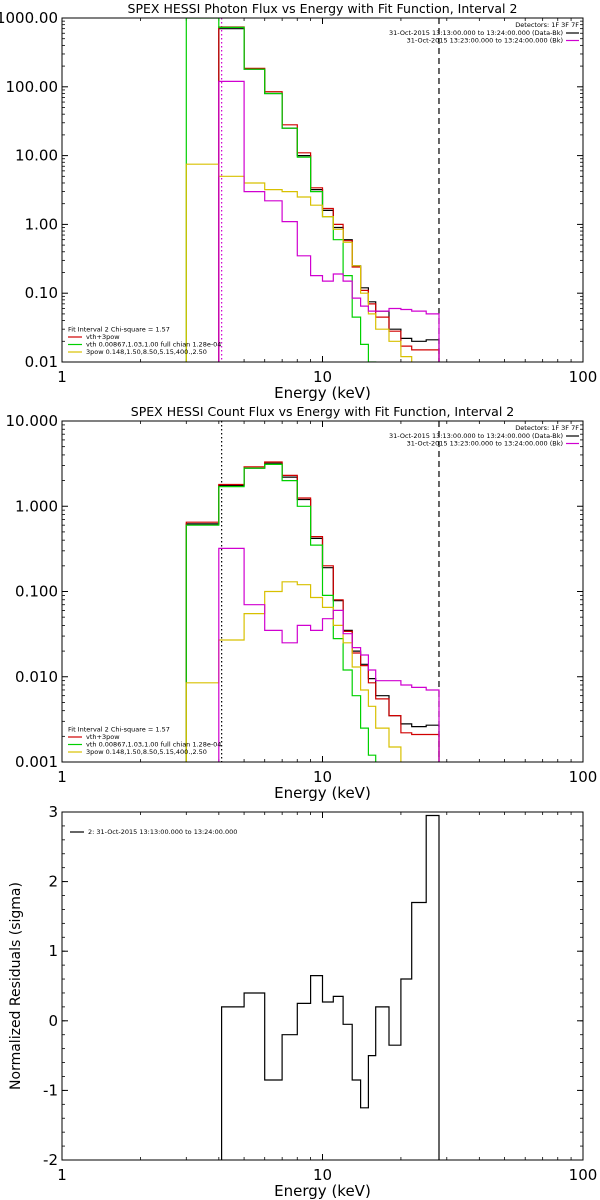 This screenshot has height=1200, width=600. Describe the element at coordinates (53, 1021) in the screenshot. I see `y-tick-label: 0` at that location.